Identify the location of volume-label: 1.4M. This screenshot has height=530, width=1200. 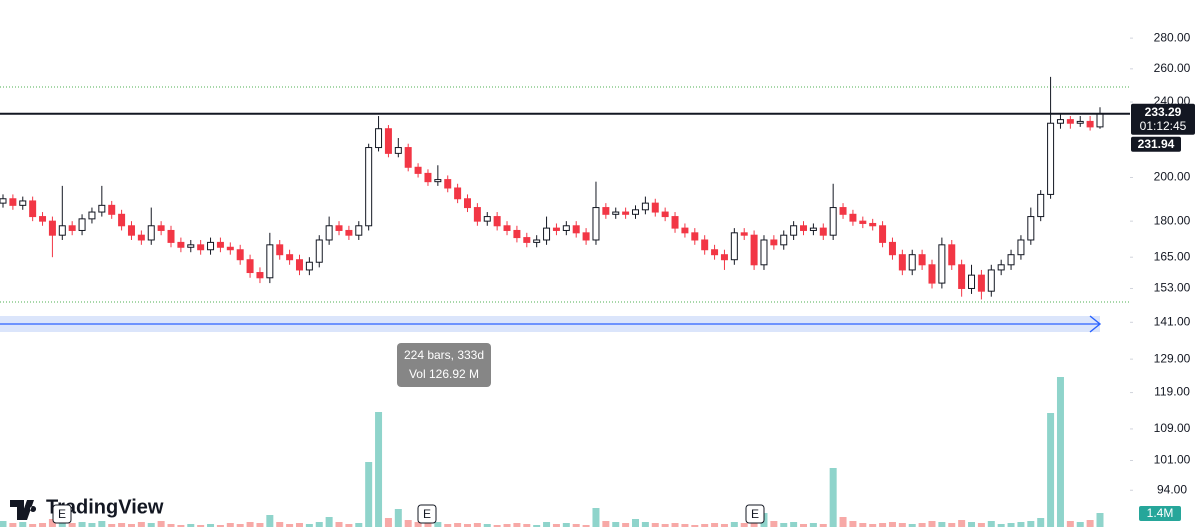
(1160, 513).